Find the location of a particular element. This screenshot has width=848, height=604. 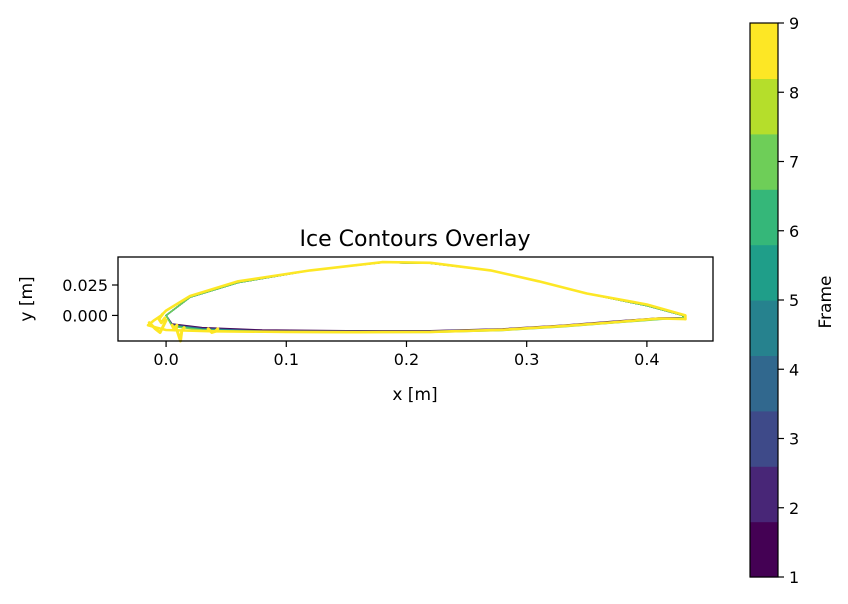

contour-series-group is located at coordinates (416, 297).